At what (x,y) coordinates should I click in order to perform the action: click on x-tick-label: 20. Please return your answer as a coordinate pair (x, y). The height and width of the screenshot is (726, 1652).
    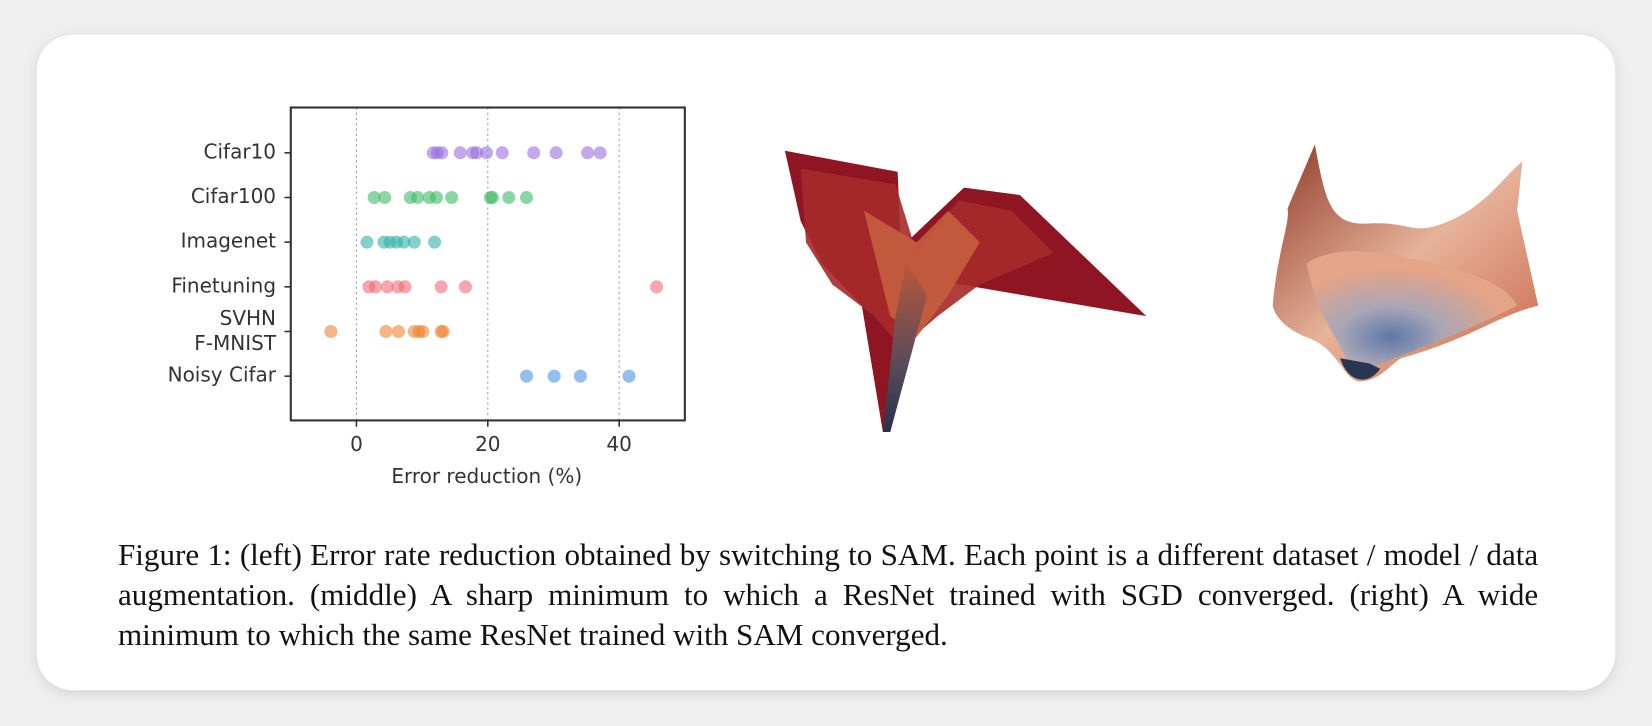
    Looking at the image, I should click on (487, 444).